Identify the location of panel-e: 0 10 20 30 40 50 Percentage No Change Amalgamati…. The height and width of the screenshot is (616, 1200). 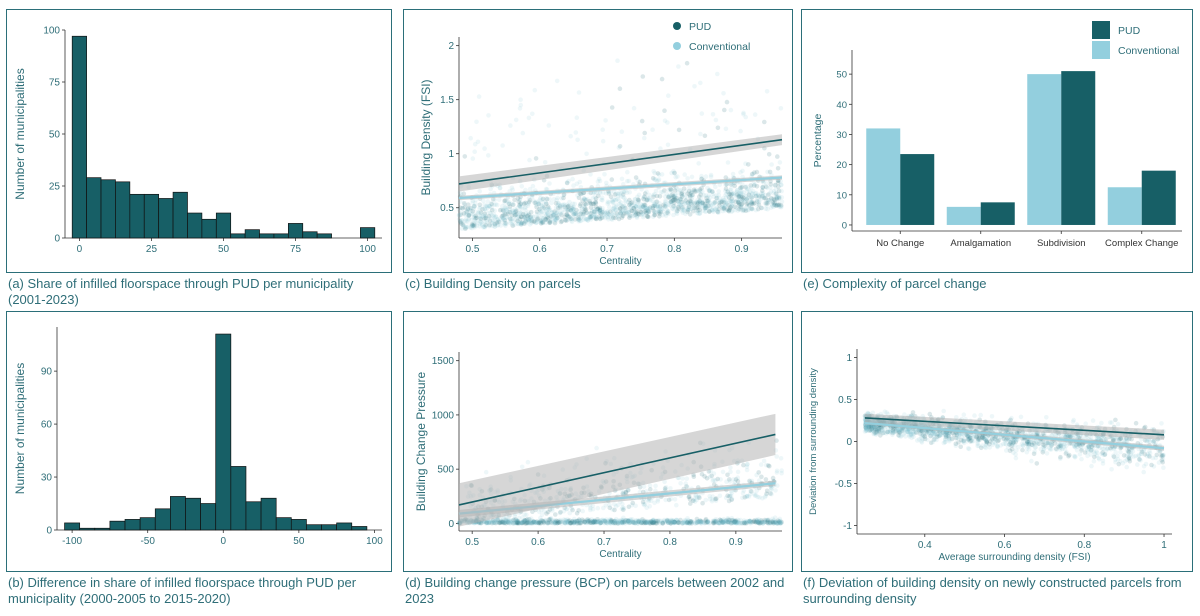
(997, 141).